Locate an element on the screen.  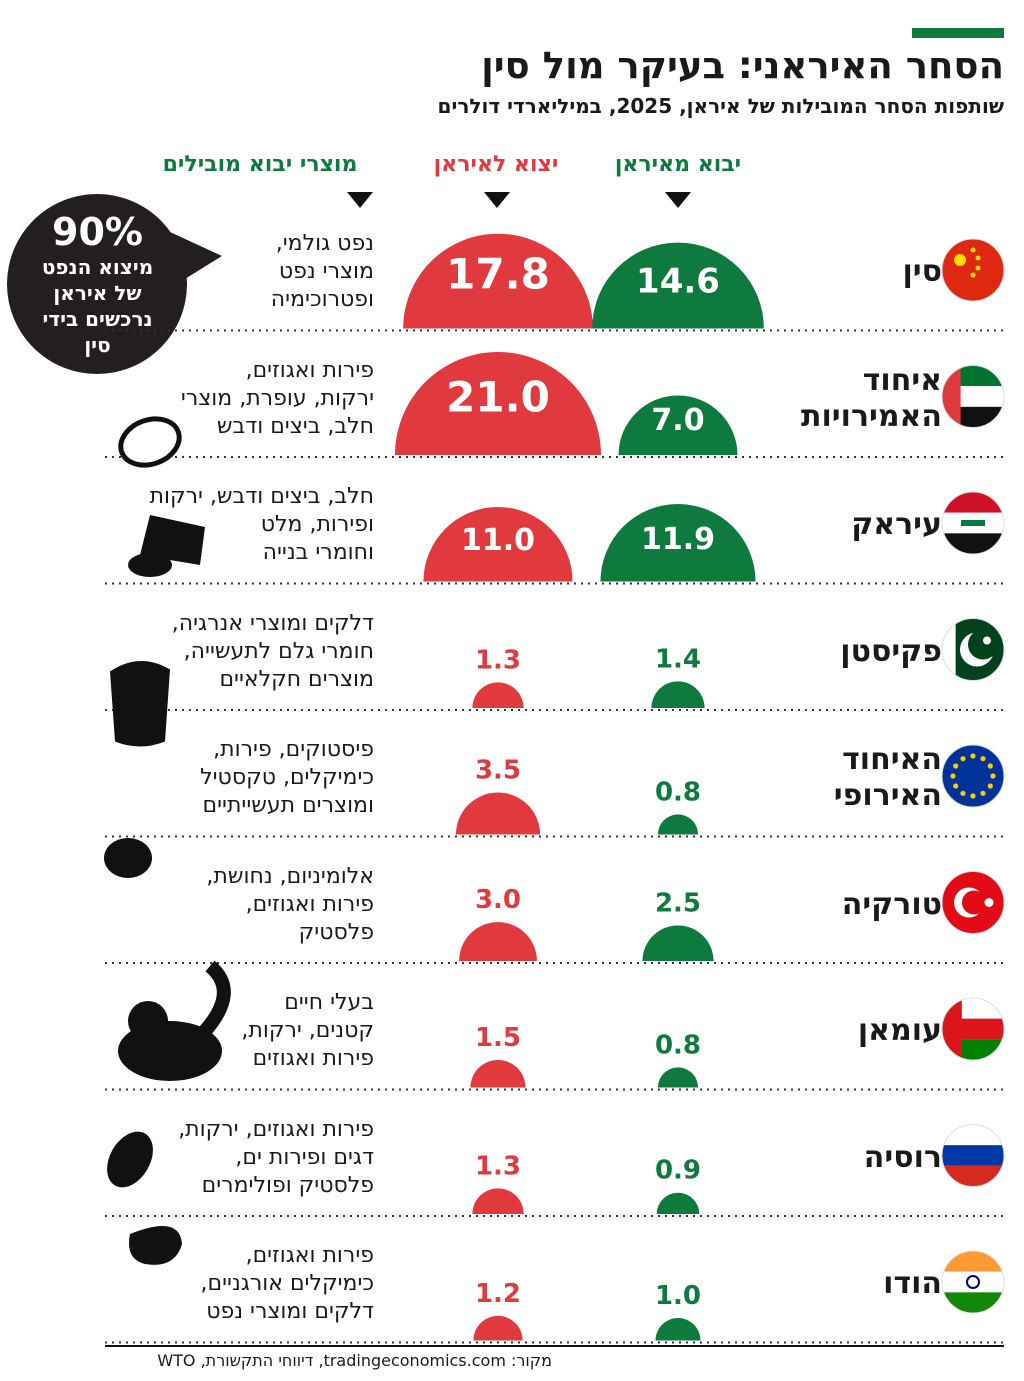
import-value-label: 1.0 is located at coordinates (678, 1296).